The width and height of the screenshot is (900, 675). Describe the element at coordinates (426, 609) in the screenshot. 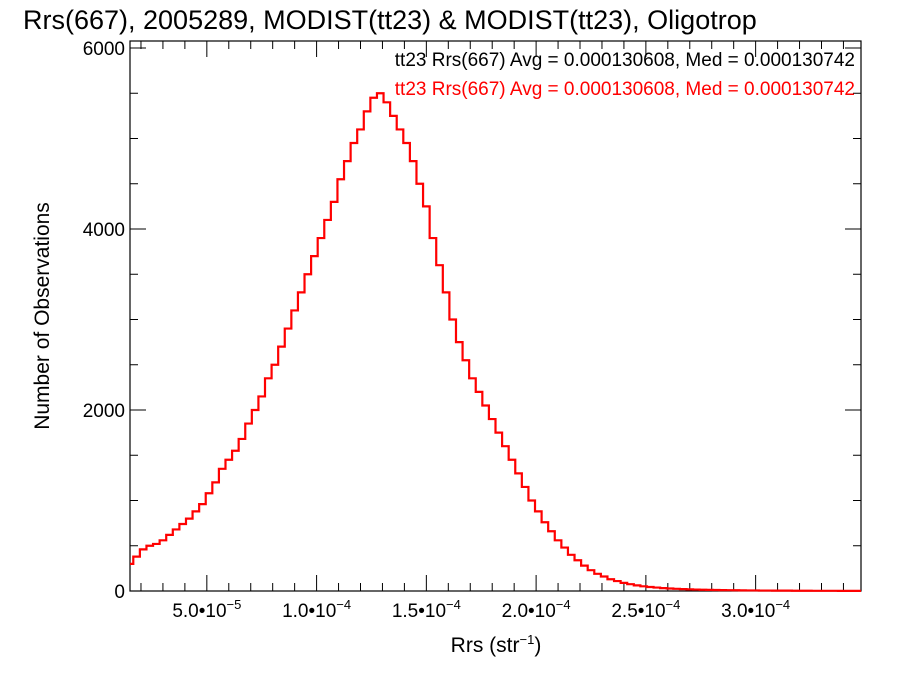

I see `x-tick-label: 1.5•10−4` at that location.